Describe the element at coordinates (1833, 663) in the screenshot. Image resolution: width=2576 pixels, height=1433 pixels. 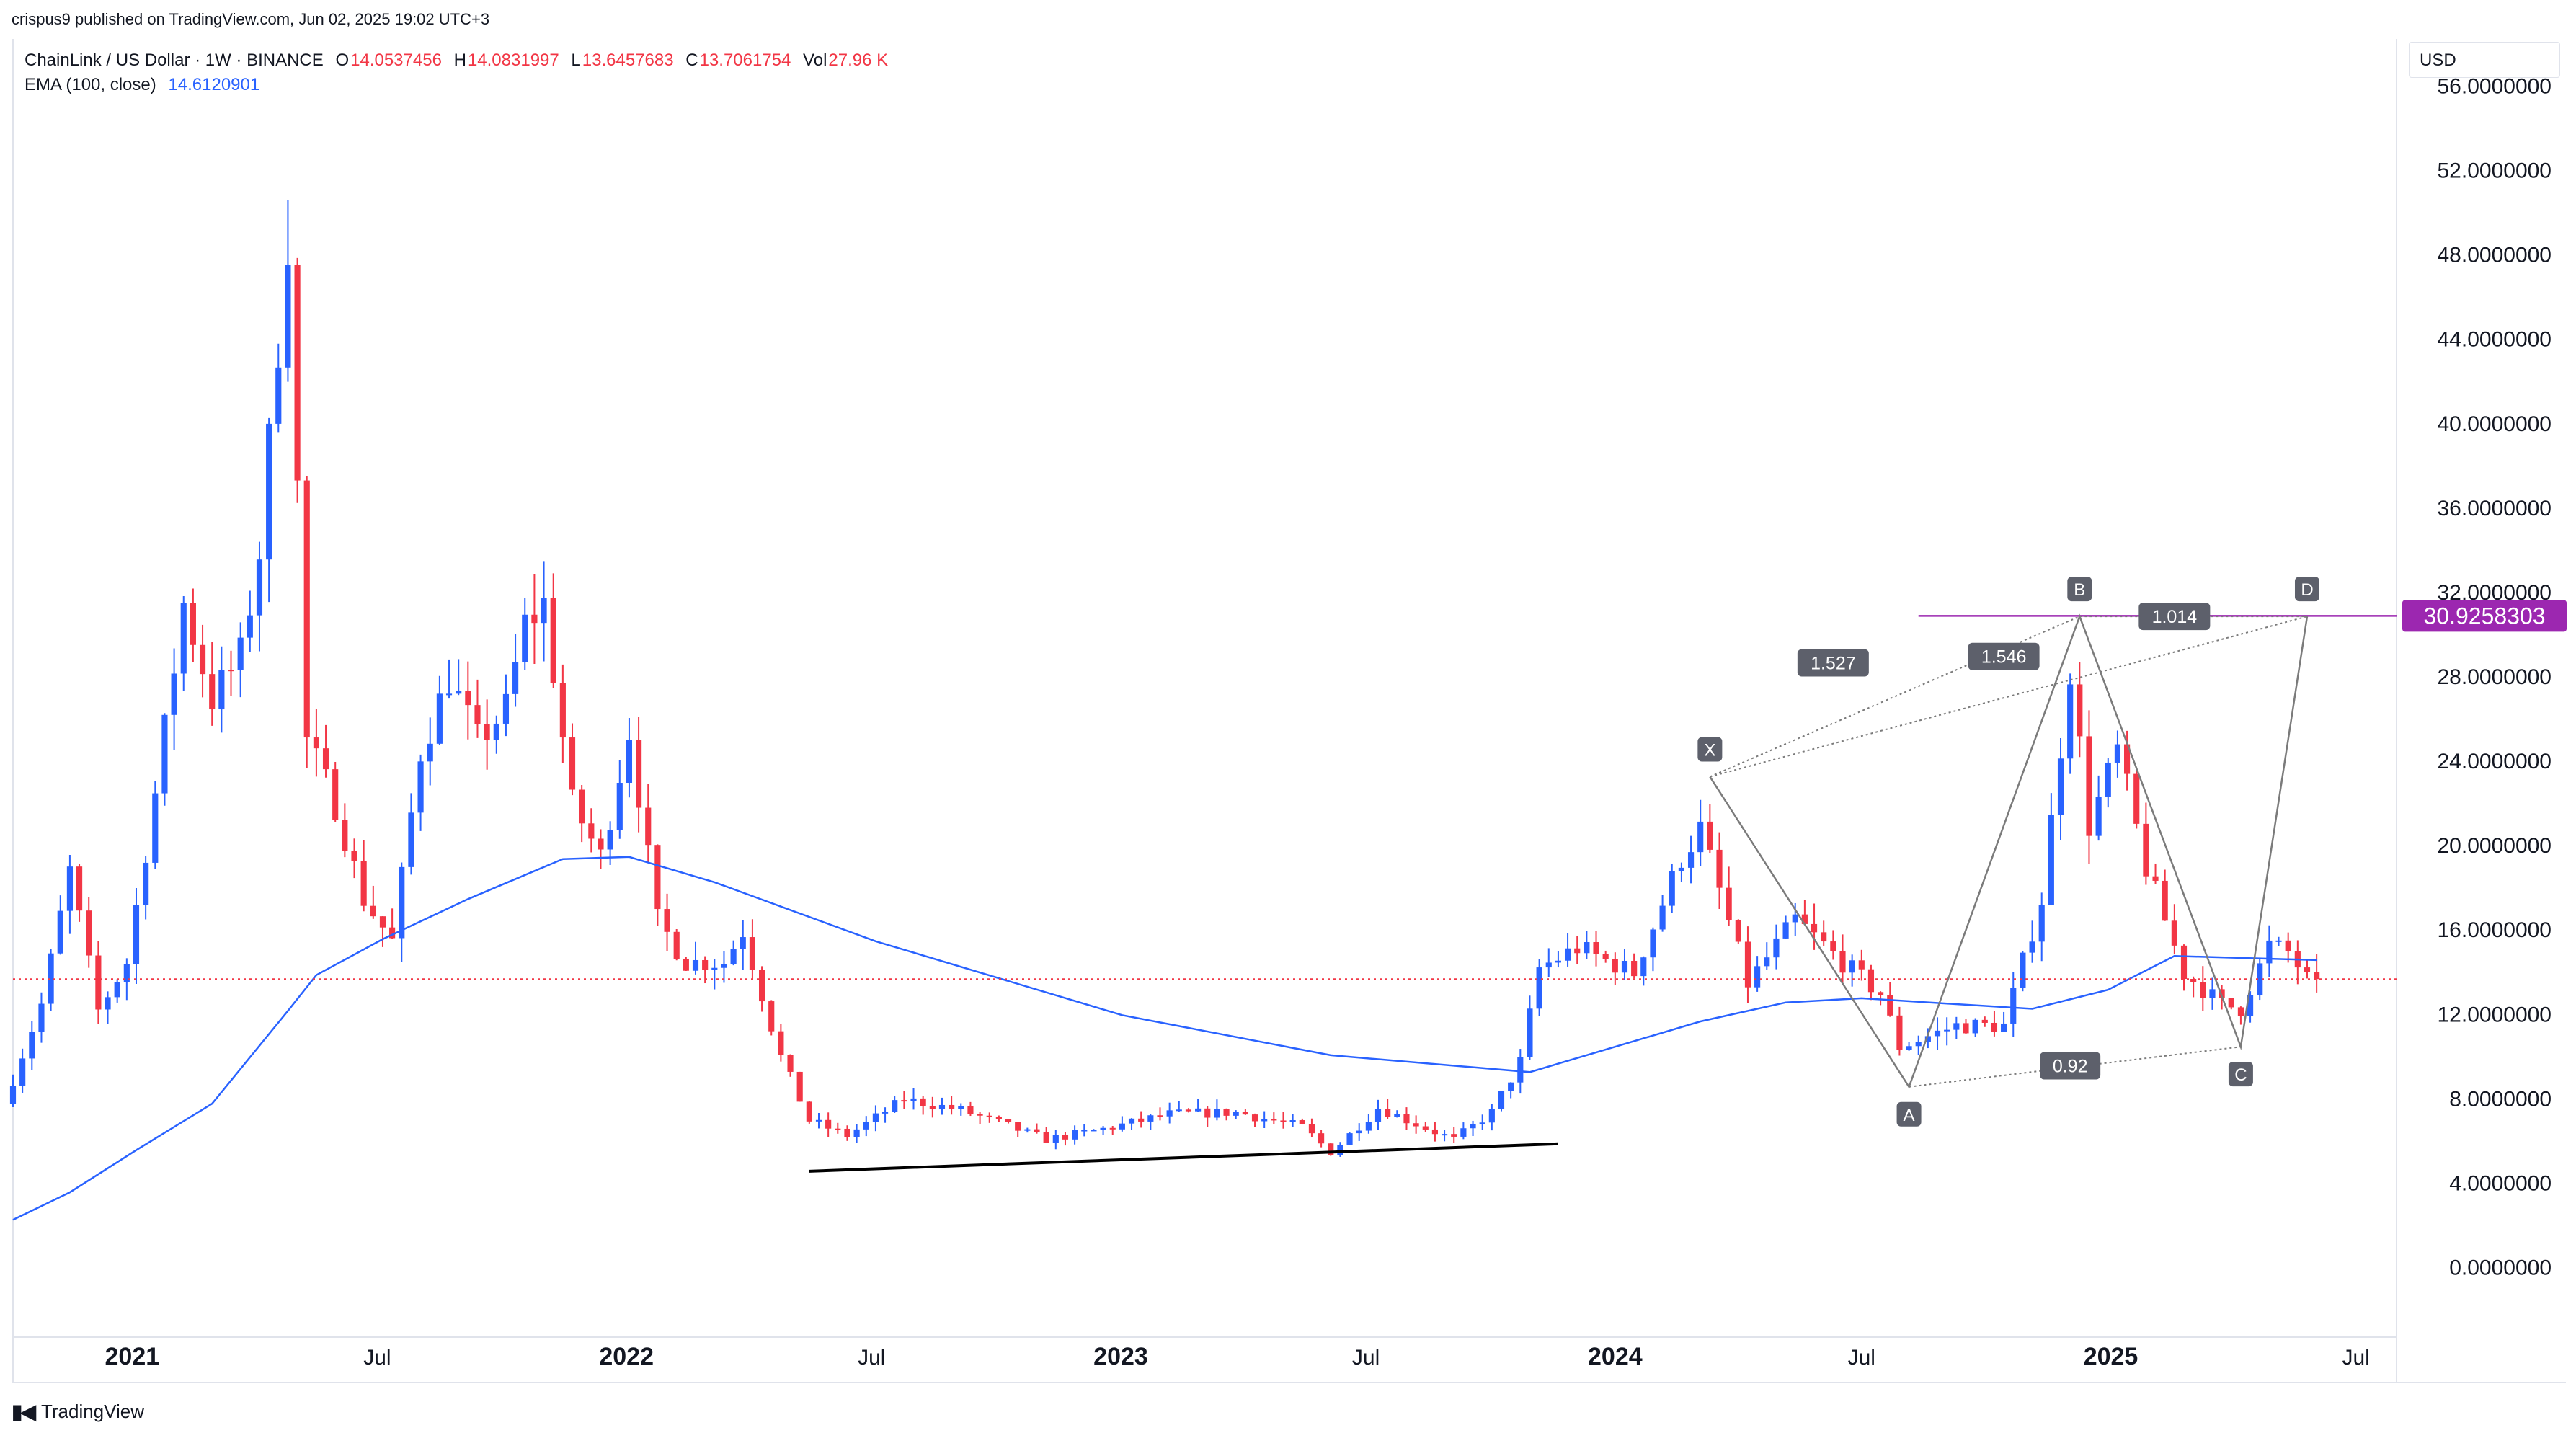
I see `harmonic-ratio-badge` at that location.